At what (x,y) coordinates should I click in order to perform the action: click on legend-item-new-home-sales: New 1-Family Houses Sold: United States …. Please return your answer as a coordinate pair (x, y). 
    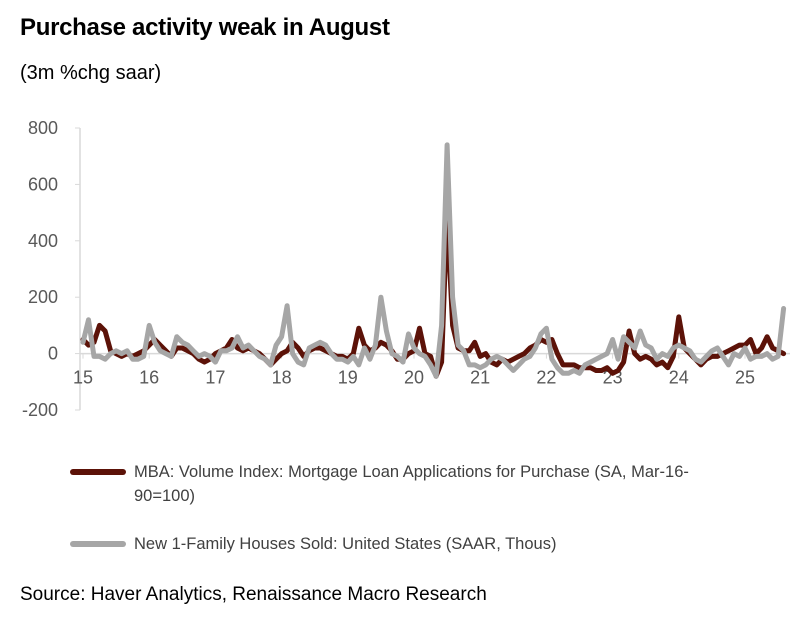
    Looking at the image, I should click on (420, 544).